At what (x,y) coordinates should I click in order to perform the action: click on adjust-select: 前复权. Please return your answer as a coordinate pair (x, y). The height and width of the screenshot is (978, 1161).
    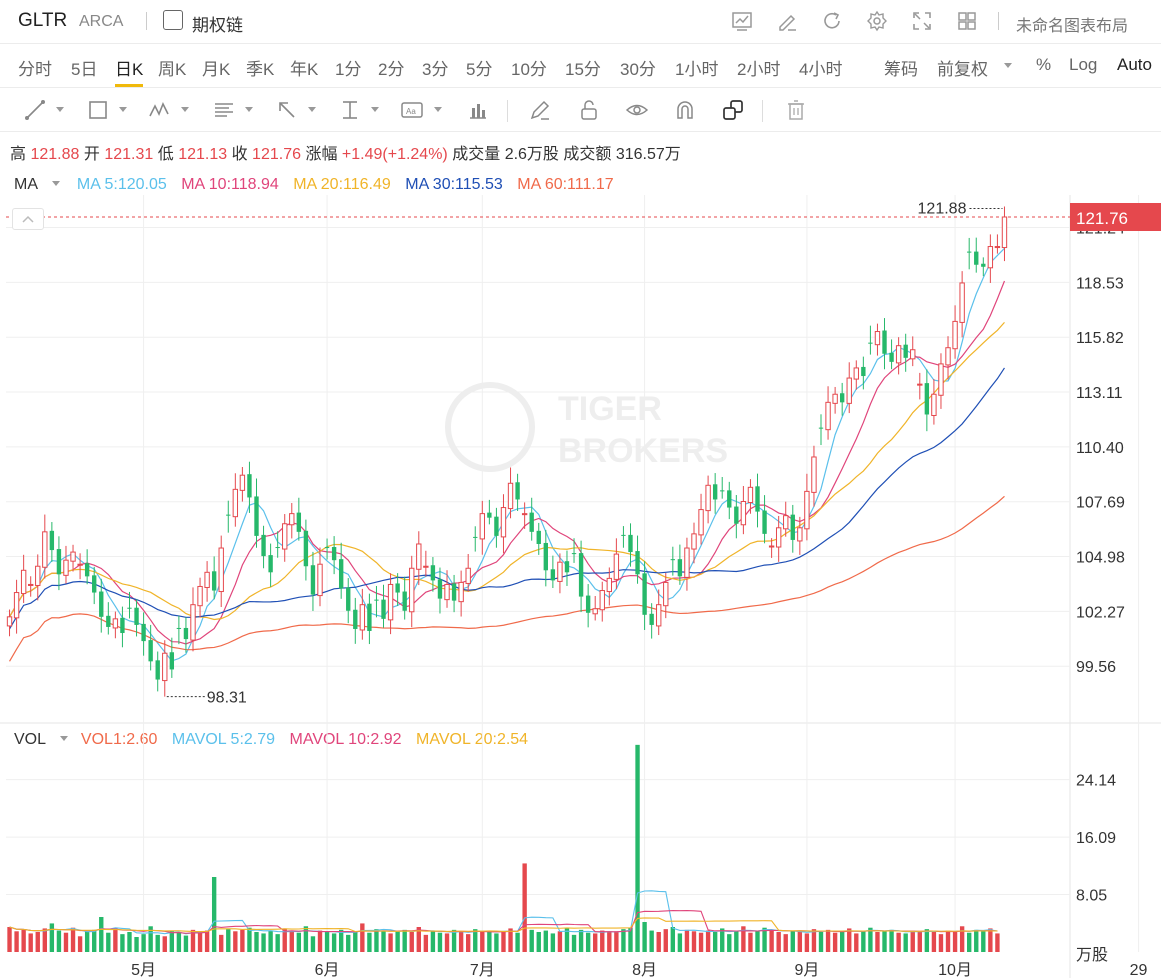
    Looking at the image, I should click on (962, 69).